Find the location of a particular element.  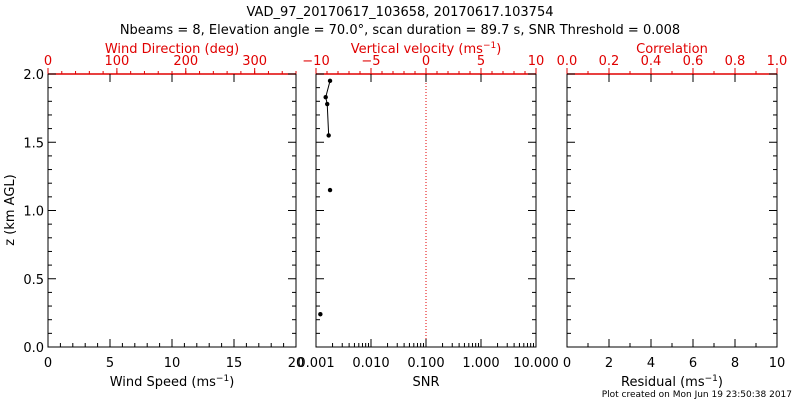

snr-top-tick-label: 0 is located at coordinates (426, 61).